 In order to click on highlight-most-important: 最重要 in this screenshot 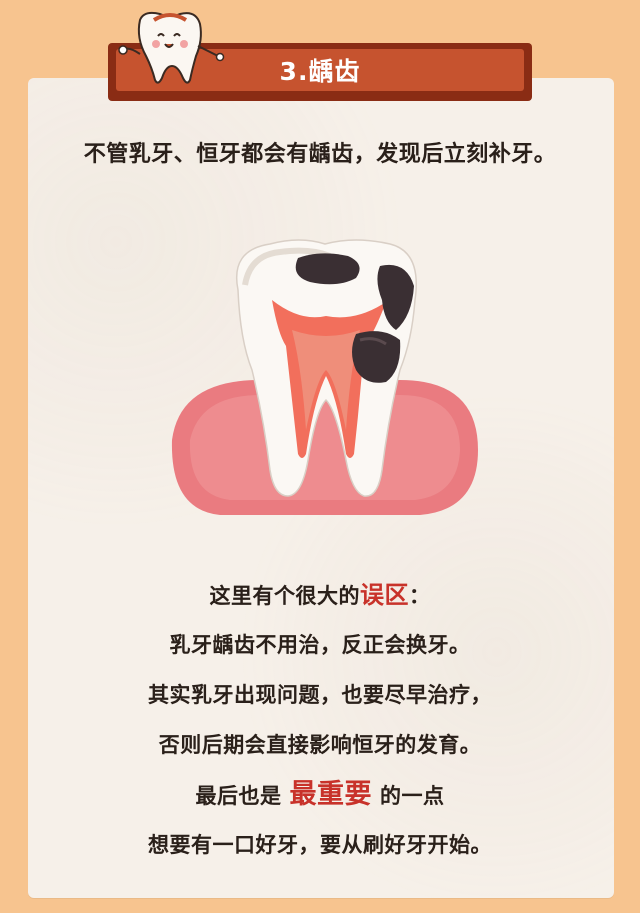, I will do `click(330, 794)`.